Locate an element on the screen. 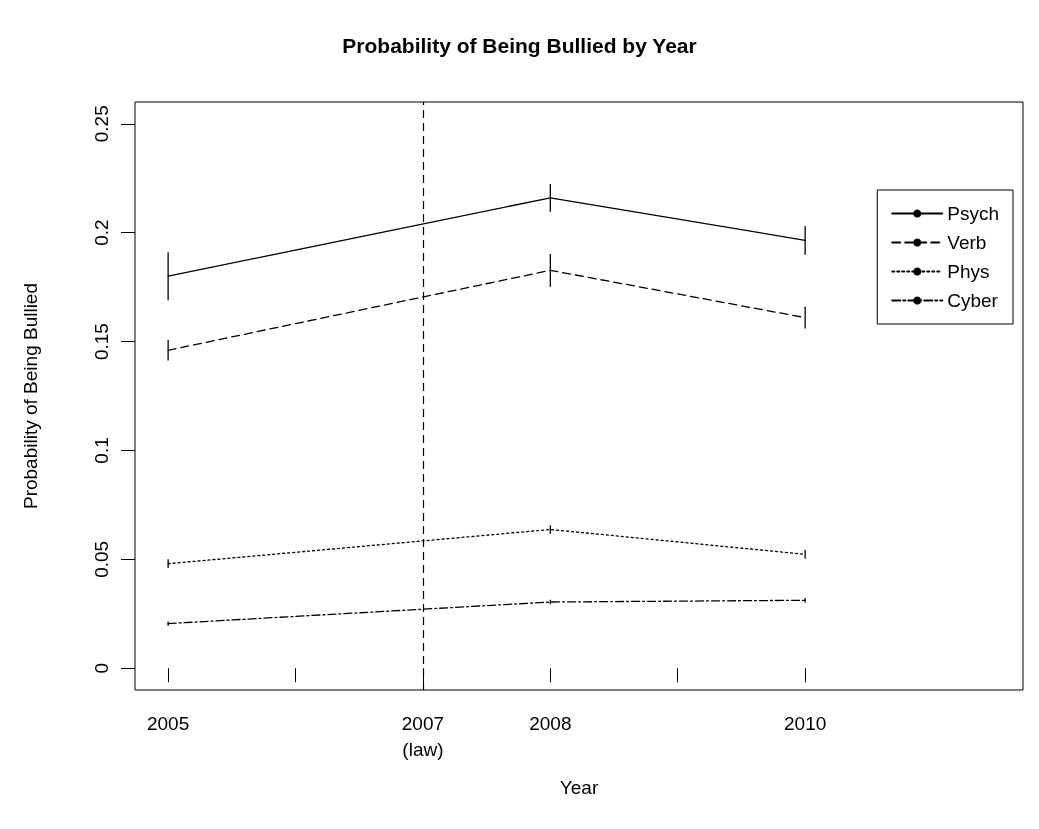 Image resolution: width=1039 pixels, height=829 pixels. x-tick-label: 2010 is located at coordinates (805, 723).